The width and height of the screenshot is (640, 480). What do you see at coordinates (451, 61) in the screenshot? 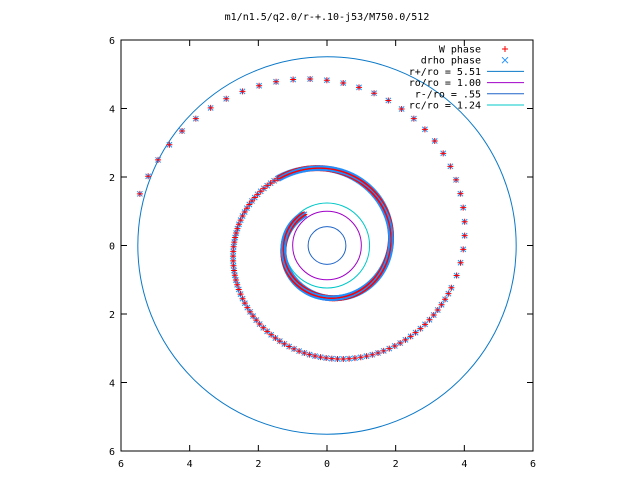
I see `legend-label: drho phase` at bounding box center [451, 61].